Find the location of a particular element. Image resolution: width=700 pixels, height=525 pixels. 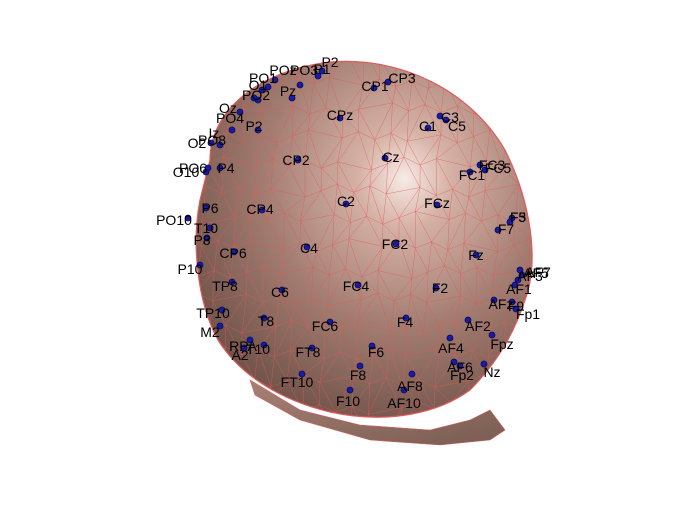

electrode-fcz is located at coordinates (437, 205).